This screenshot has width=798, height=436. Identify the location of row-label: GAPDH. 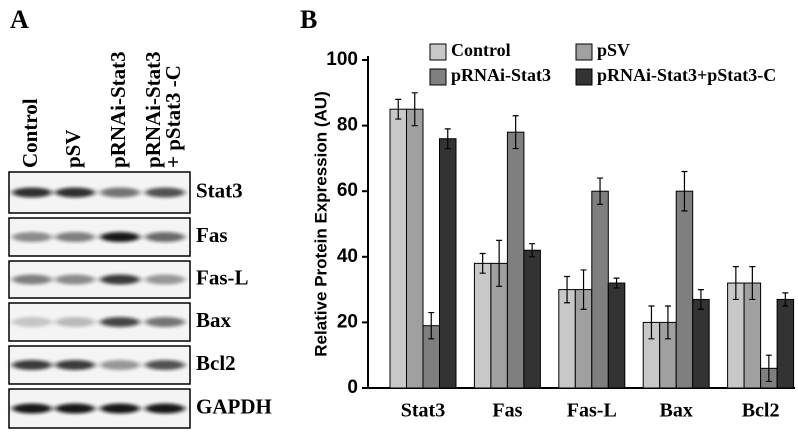
(234, 406).